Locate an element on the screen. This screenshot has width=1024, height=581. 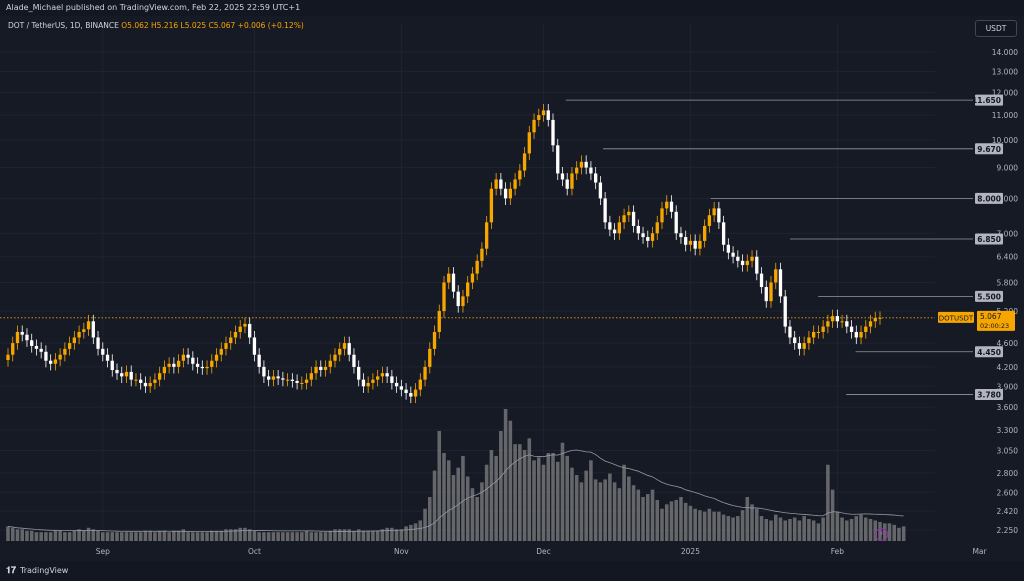
y-tick-label: 2.600 is located at coordinates (1008, 492).